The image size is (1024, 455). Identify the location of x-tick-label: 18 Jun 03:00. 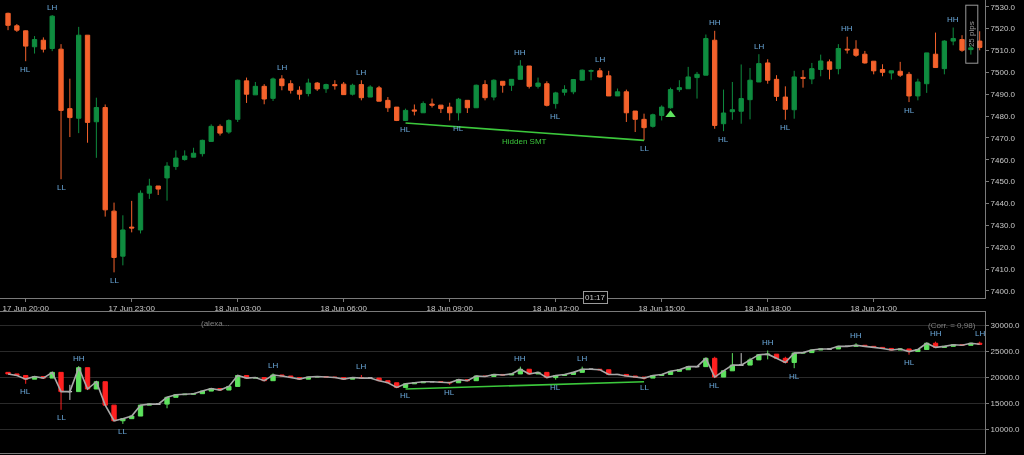
(238, 309).